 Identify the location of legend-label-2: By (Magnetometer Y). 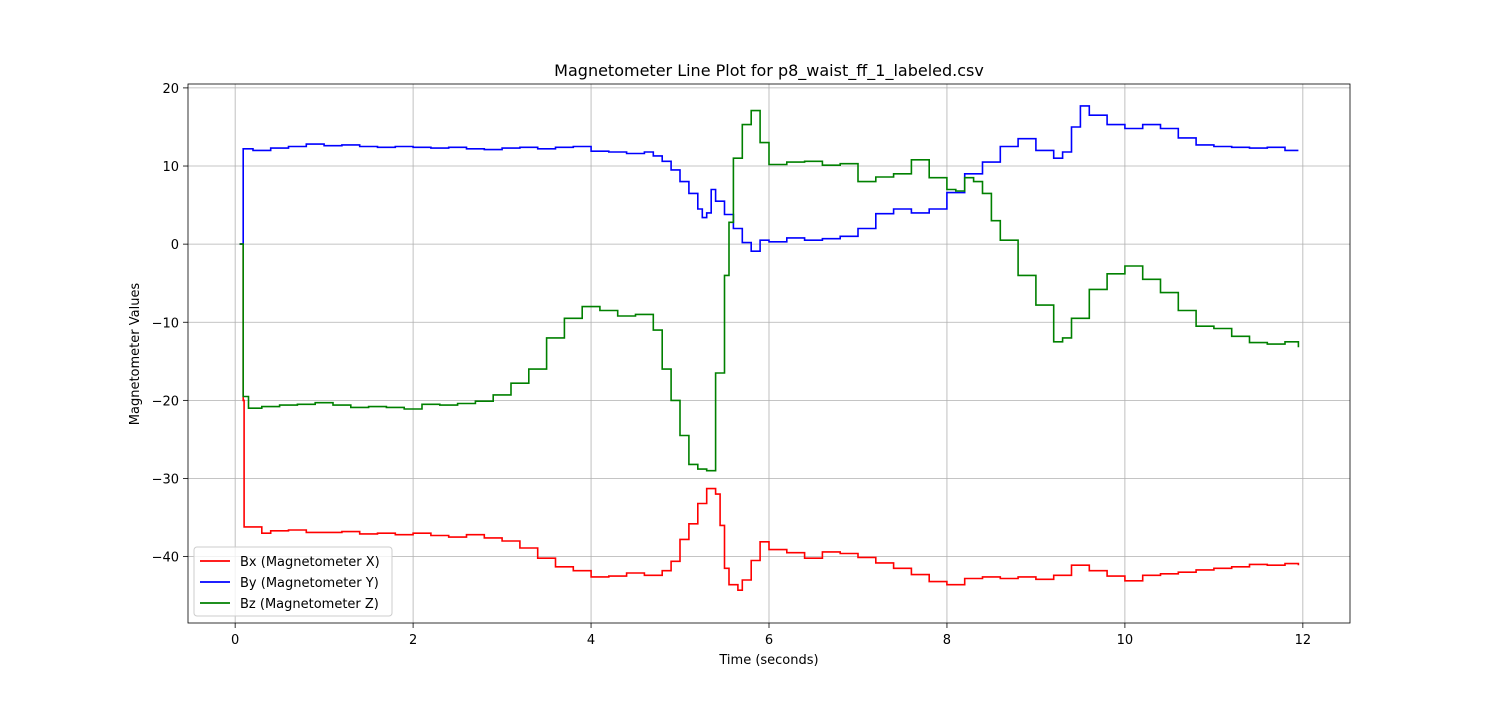
(309, 583).